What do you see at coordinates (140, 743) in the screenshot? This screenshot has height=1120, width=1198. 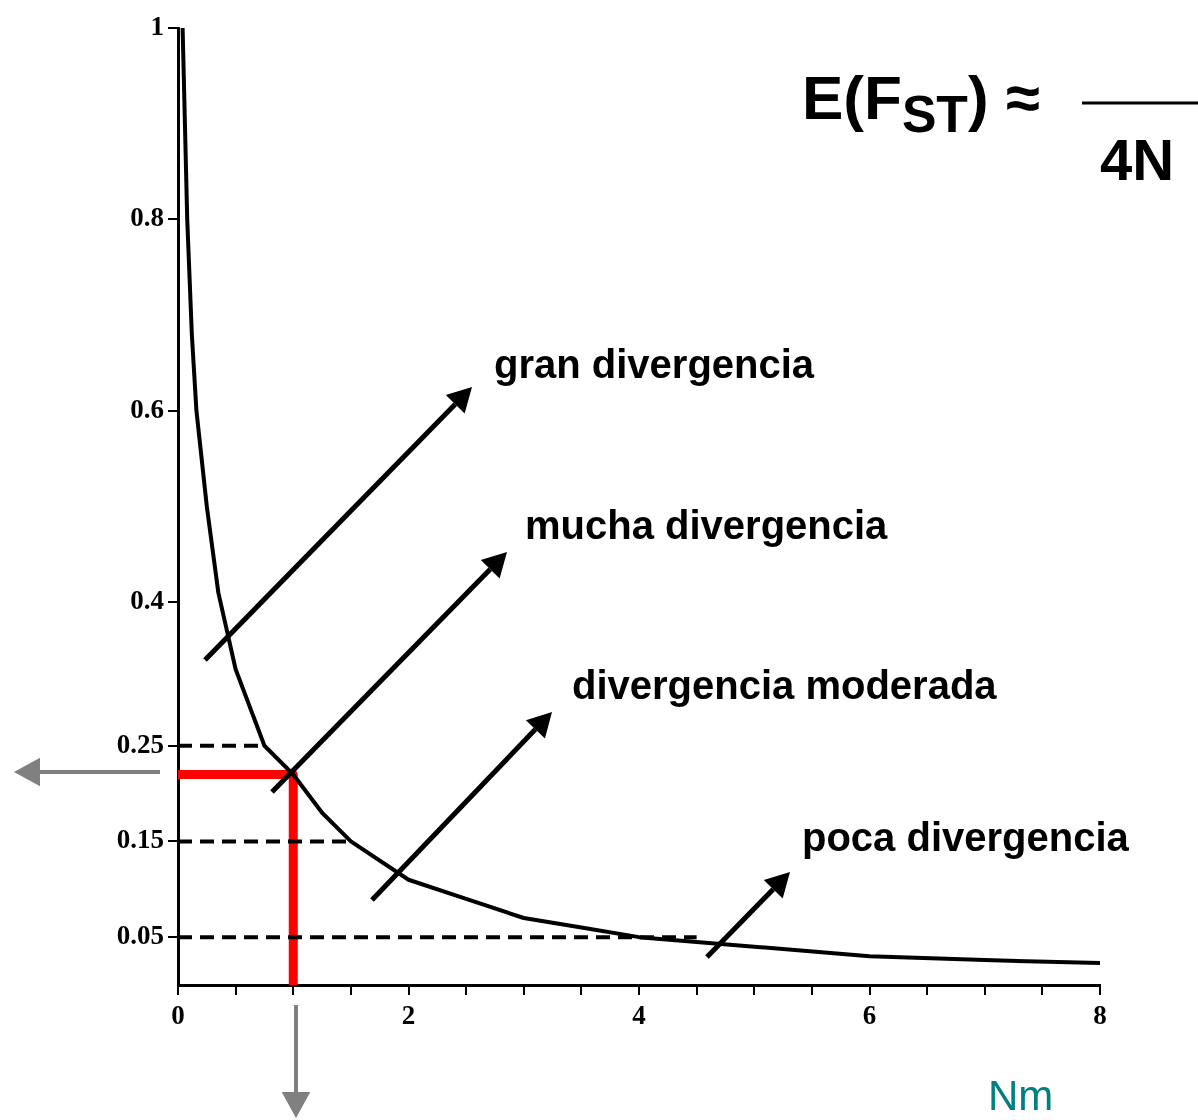 I see `y-tick-label: 0.25` at bounding box center [140, 743].